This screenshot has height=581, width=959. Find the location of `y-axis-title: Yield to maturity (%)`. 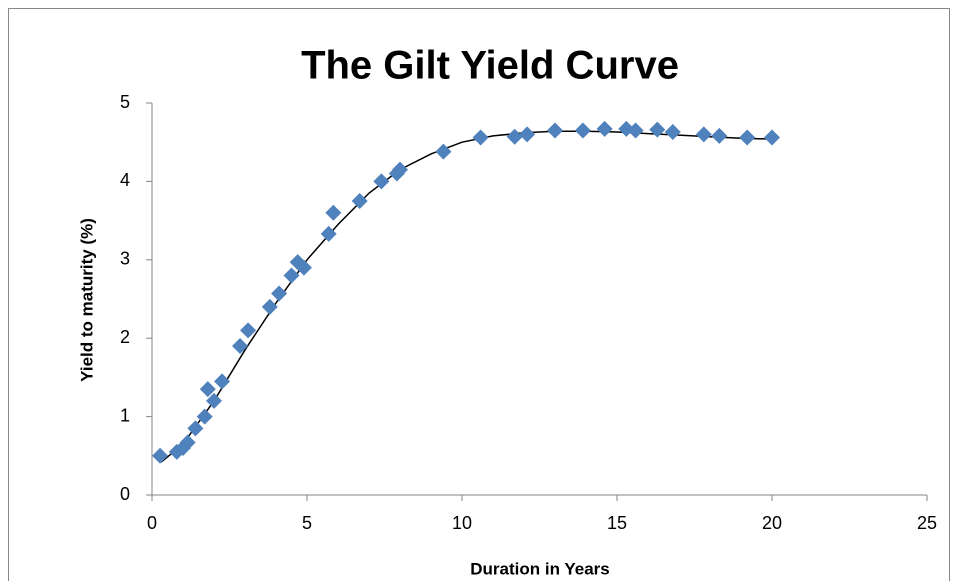

y-axis-title: Yield to maturity (%) is located at coordinates (86, 300).